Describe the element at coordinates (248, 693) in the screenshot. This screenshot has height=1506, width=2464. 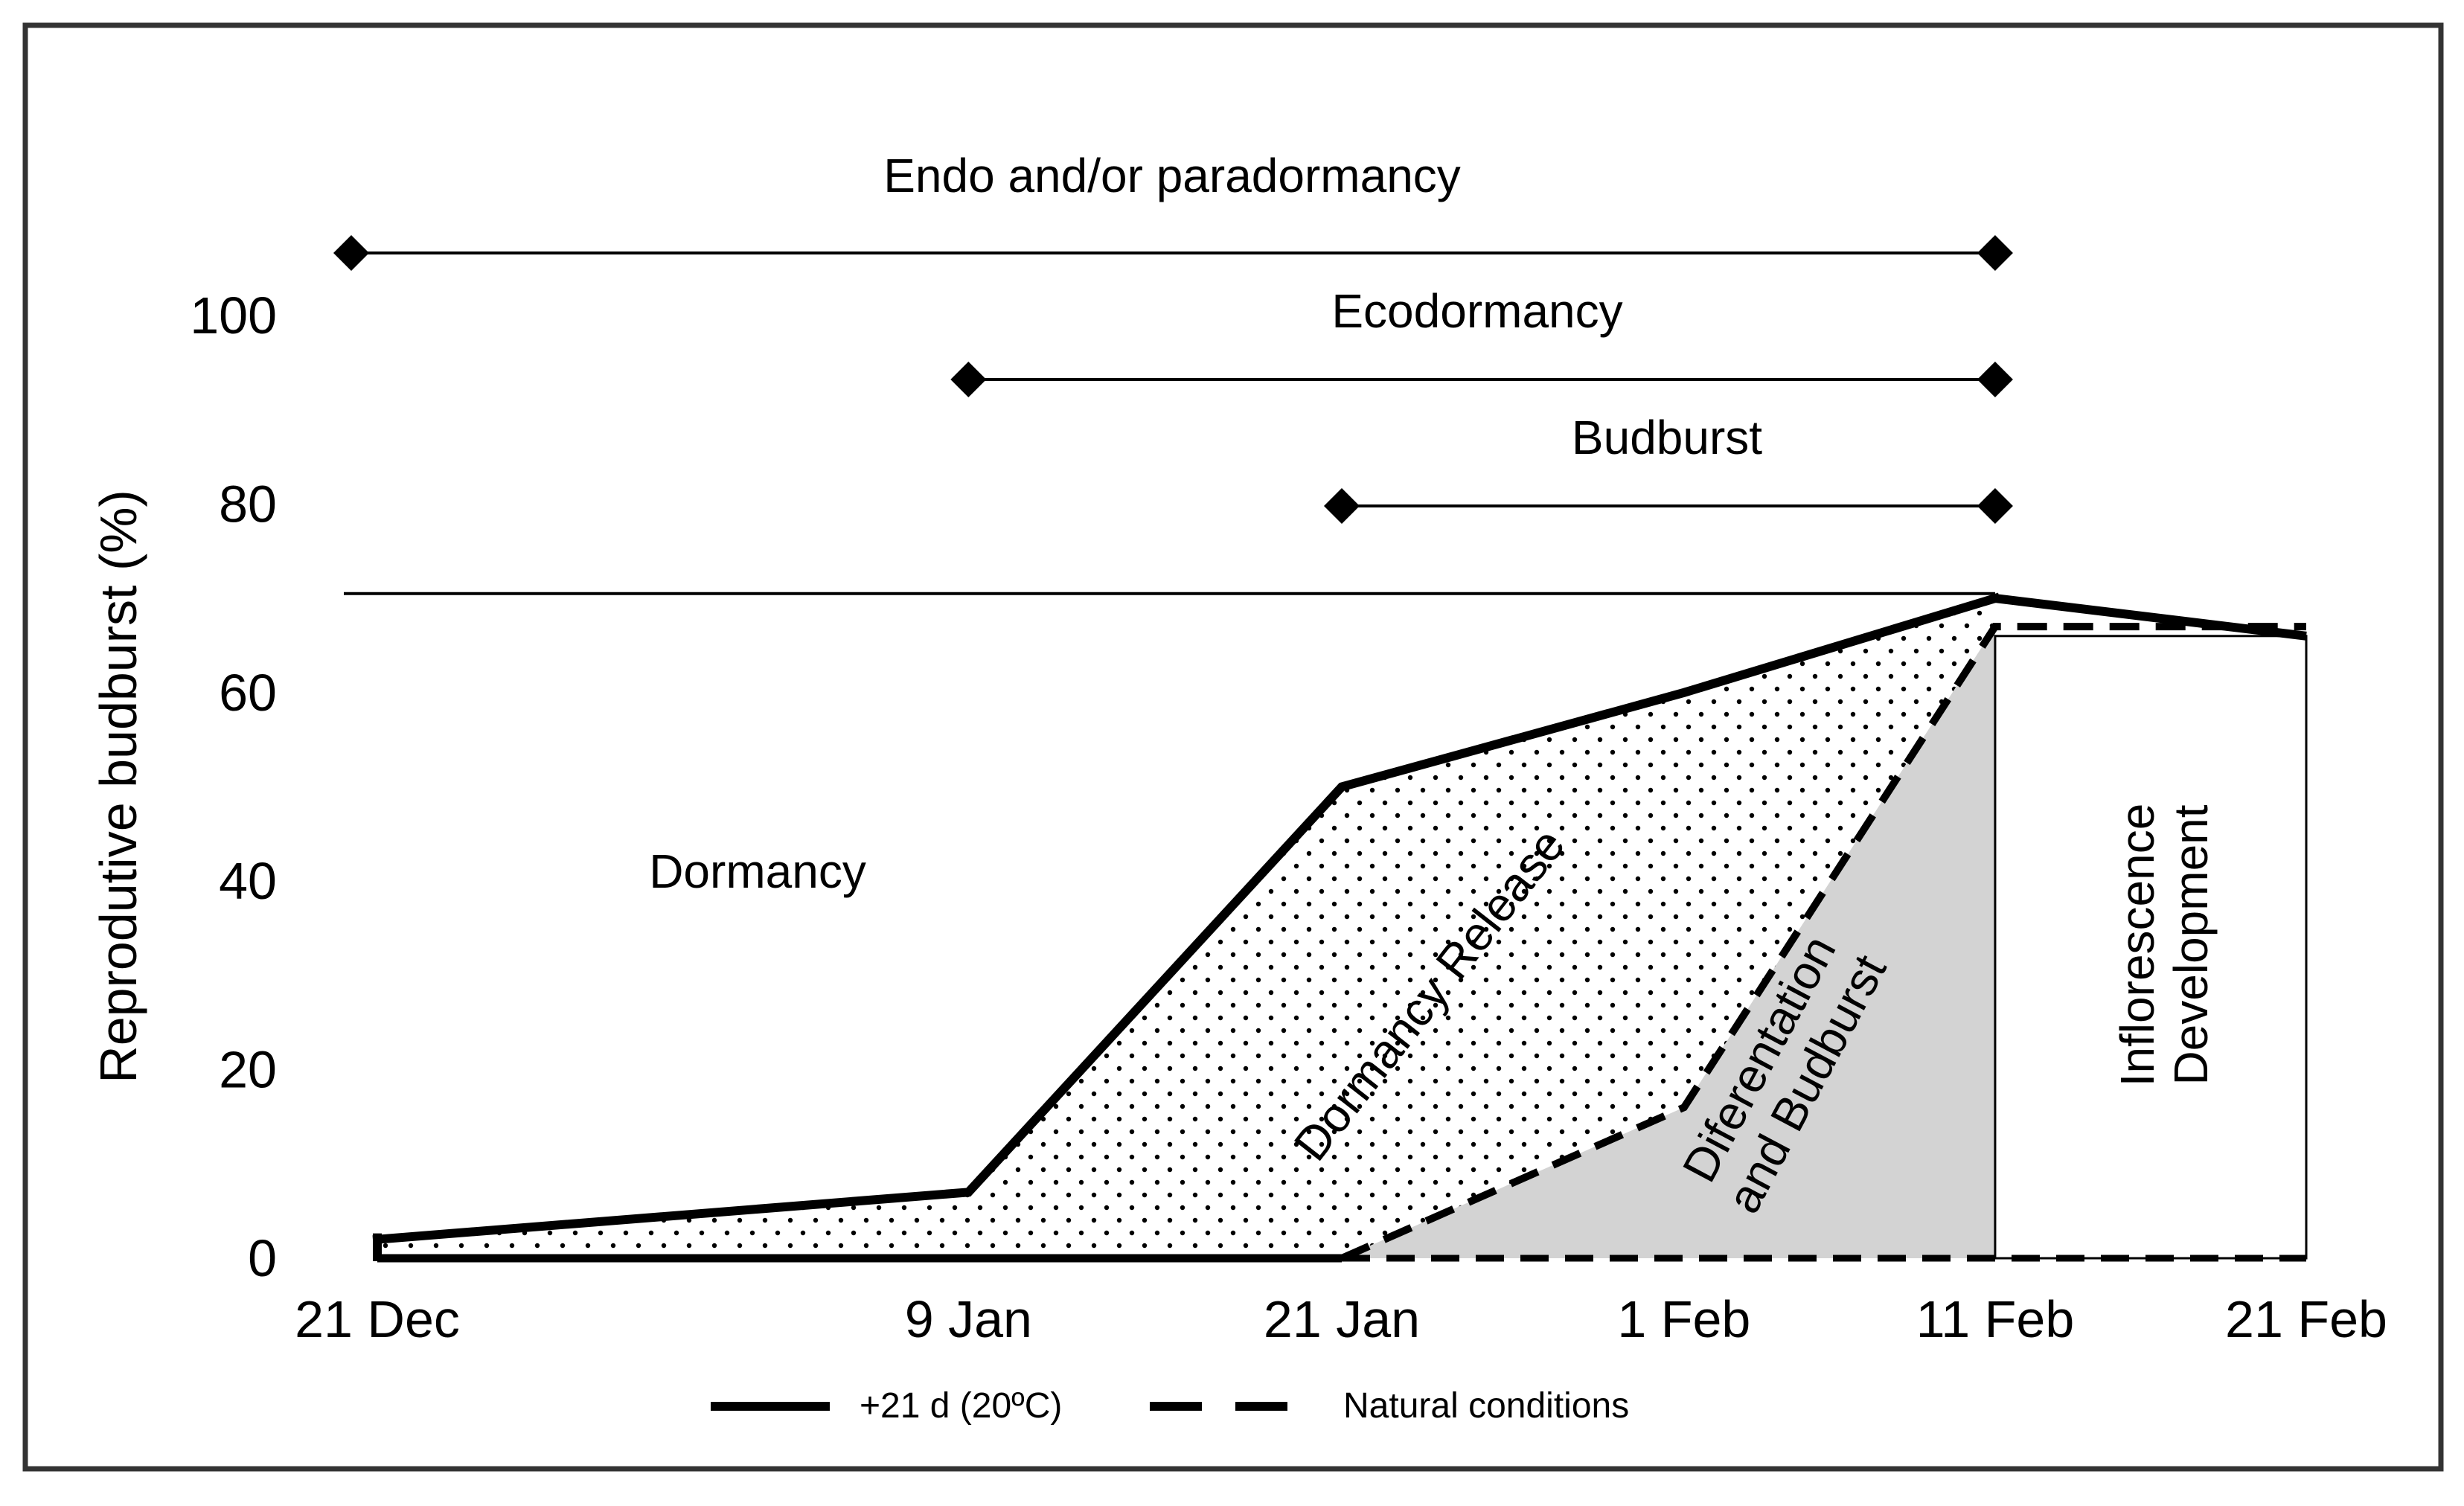
I see `y-tick-label: 60` at that location.